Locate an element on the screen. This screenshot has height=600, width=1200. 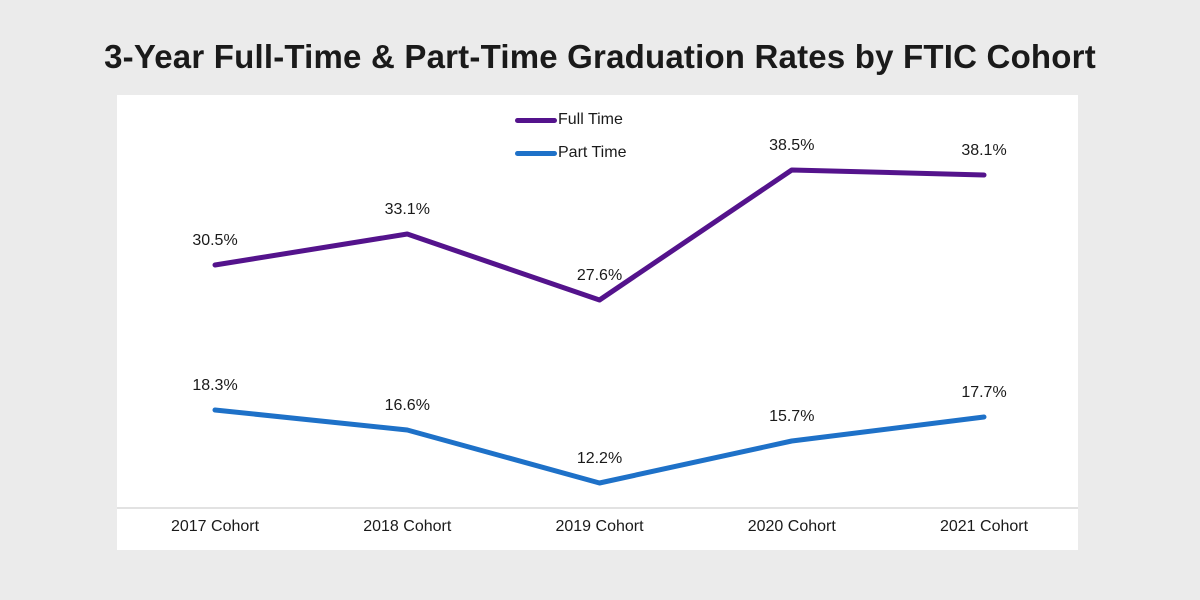
x-axis-label: 2018 Cohort is located at coordinates (407, 526).